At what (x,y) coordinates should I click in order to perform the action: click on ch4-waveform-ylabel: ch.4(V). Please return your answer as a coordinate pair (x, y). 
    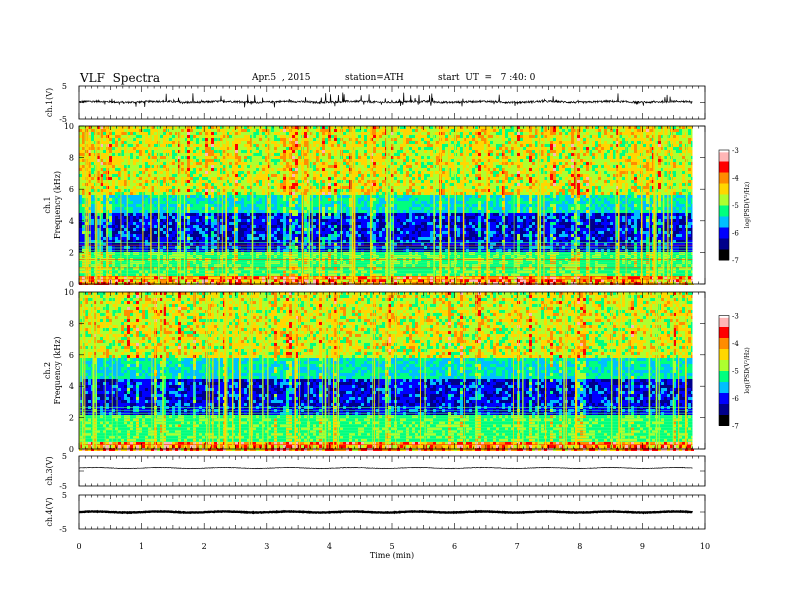
    Looking at the image, I should click on (49, 511).